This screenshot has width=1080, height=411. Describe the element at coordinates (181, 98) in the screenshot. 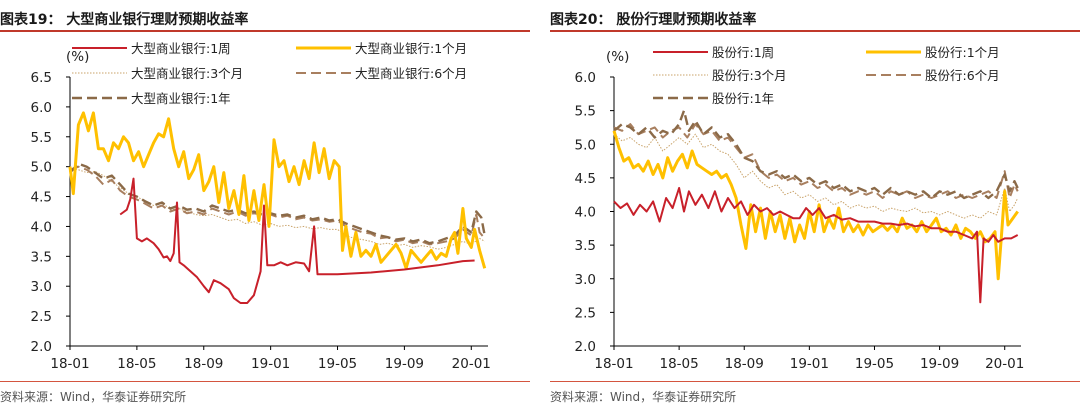

I see `legend-label-s1y: 大型商业银行:1年` at that location.